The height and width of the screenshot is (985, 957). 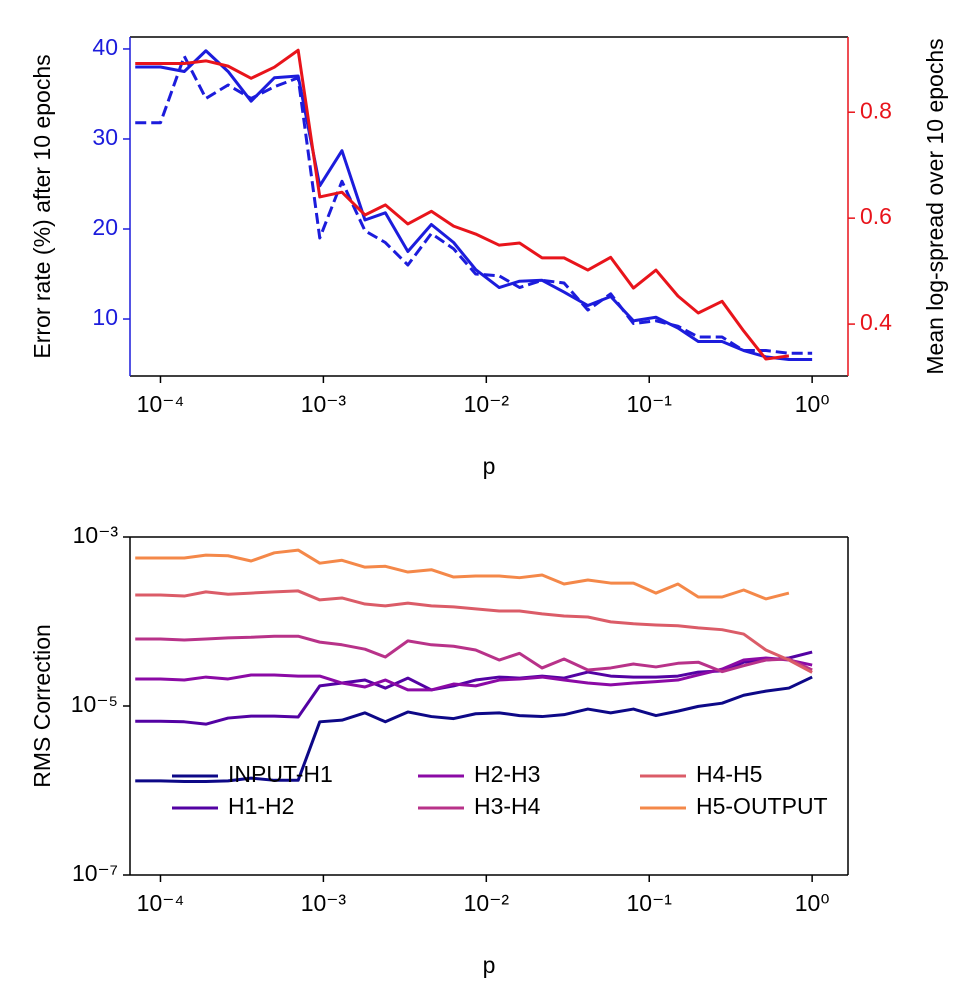 What do you see at coordinates (105, 47) in the screenshot?
I see `y-tick-label: 40` at bounding box center [105, 47].